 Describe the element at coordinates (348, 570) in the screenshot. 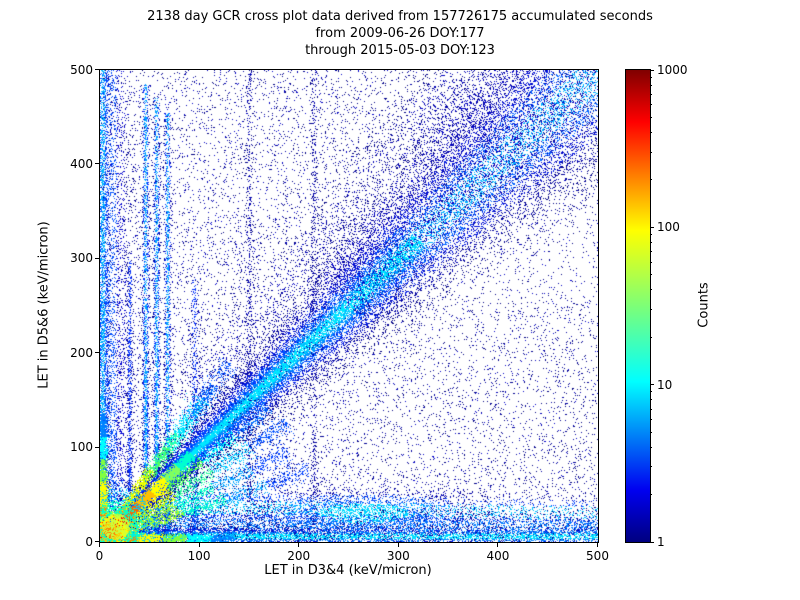

I see `x-axis-label: LET in D3&4 (keV/micron)` at that location.